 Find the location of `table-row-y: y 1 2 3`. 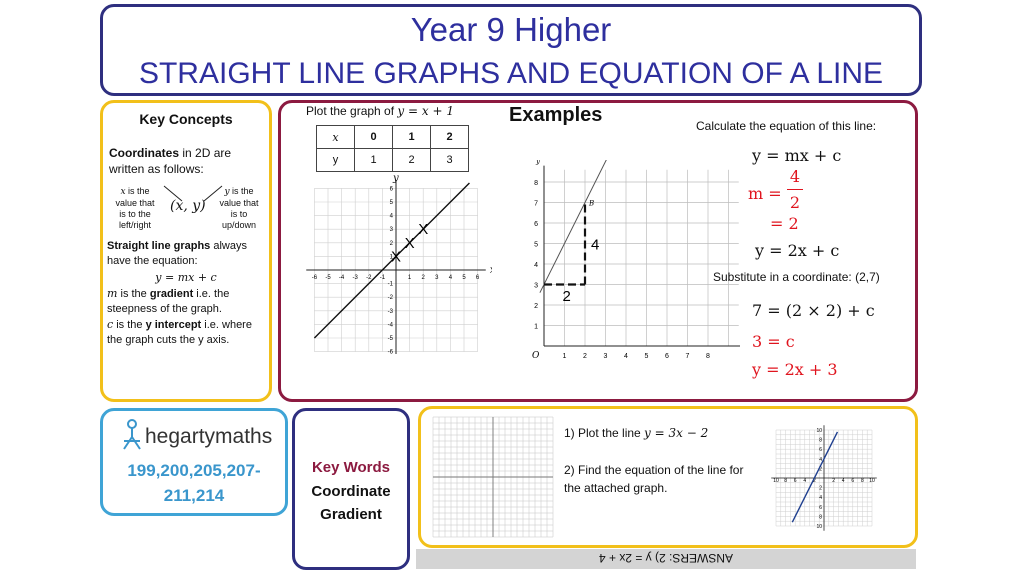

table-row-y: y 1 2 3 is located at coordinates (392, 160).